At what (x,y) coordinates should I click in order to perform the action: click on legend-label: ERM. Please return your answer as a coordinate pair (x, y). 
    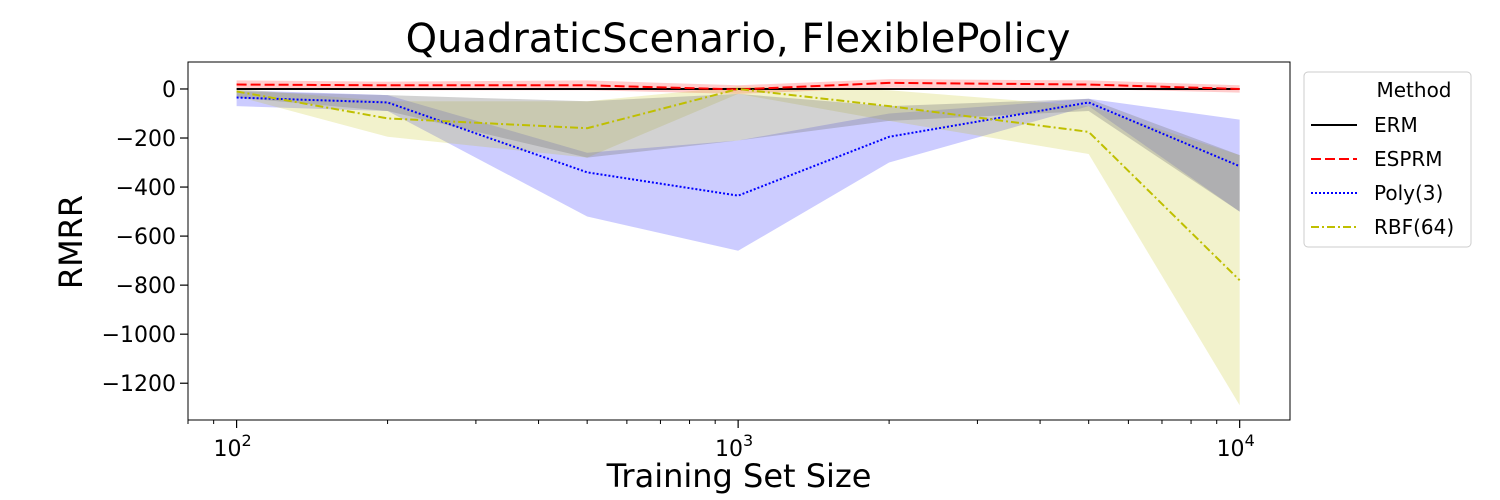
    Looking at the image, I should click on (1396, 125).